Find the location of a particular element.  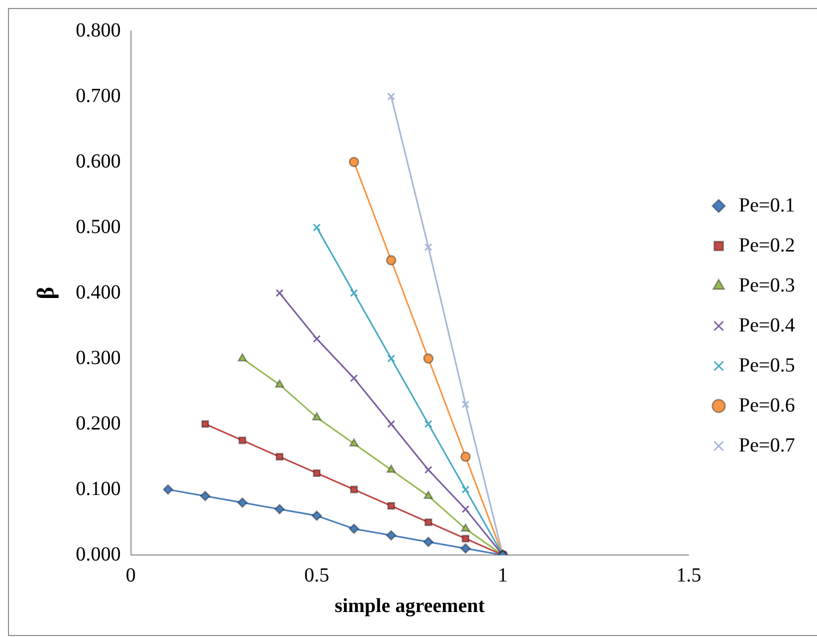

legend-label: Pe=0.1 is located at coordinates (766, 205).